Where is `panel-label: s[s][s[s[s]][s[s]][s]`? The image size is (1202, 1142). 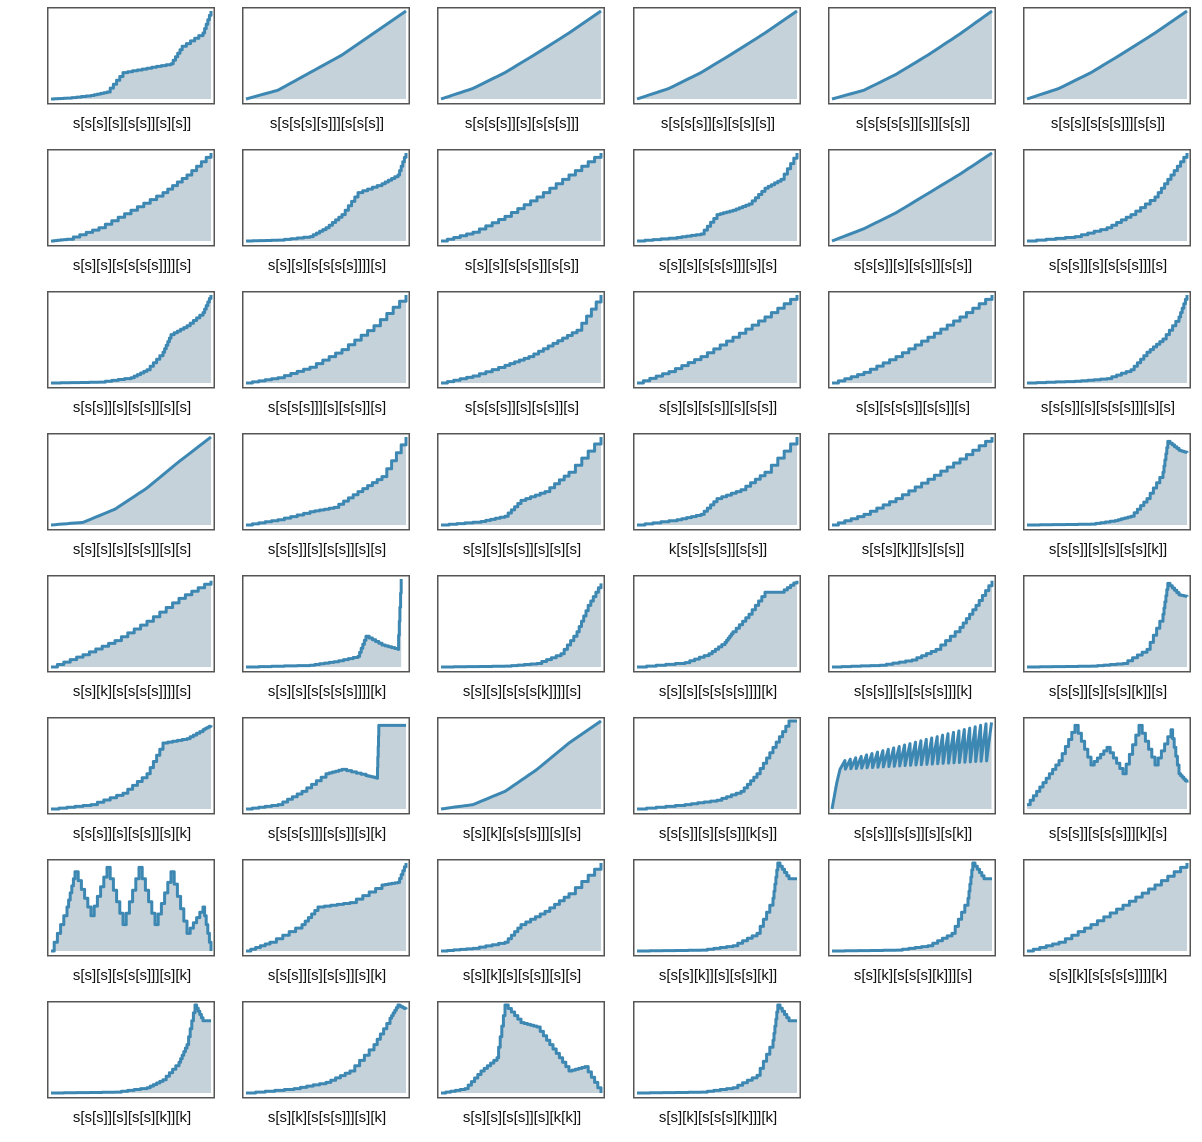
panel-label: s[s][s[s[s]][s[s]][s] is located at coordinates (913, 407).